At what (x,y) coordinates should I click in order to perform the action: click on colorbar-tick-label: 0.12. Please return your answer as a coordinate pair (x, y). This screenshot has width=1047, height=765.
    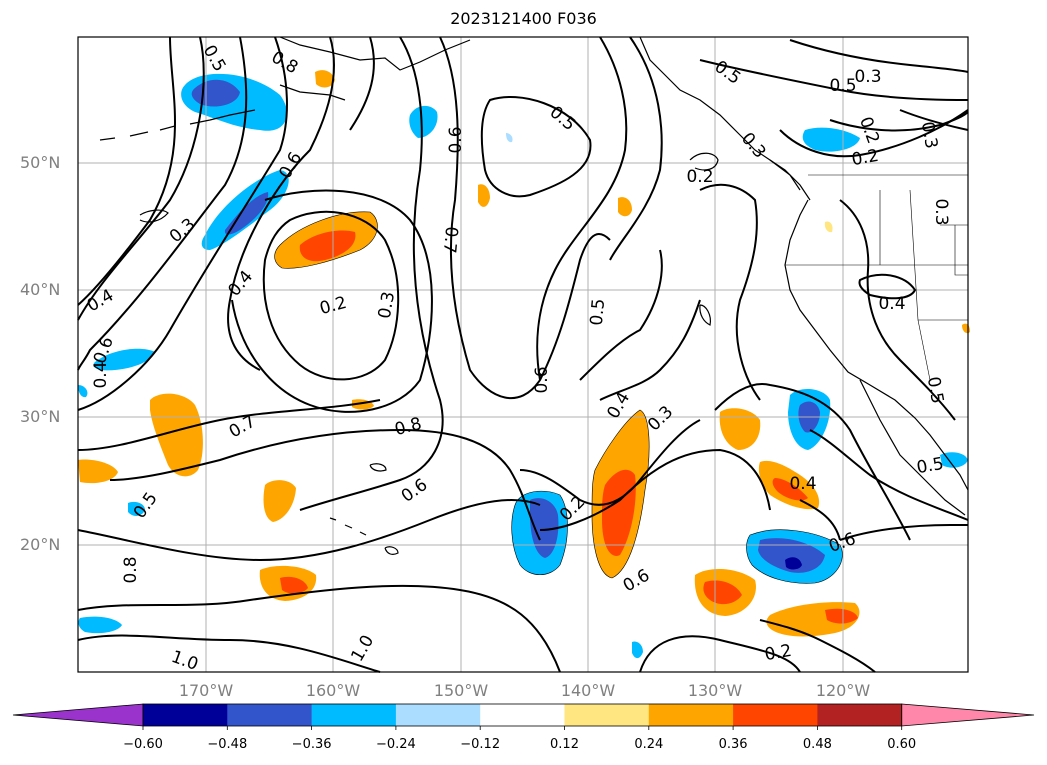
    Looking at the image, I should click on (564, 744).